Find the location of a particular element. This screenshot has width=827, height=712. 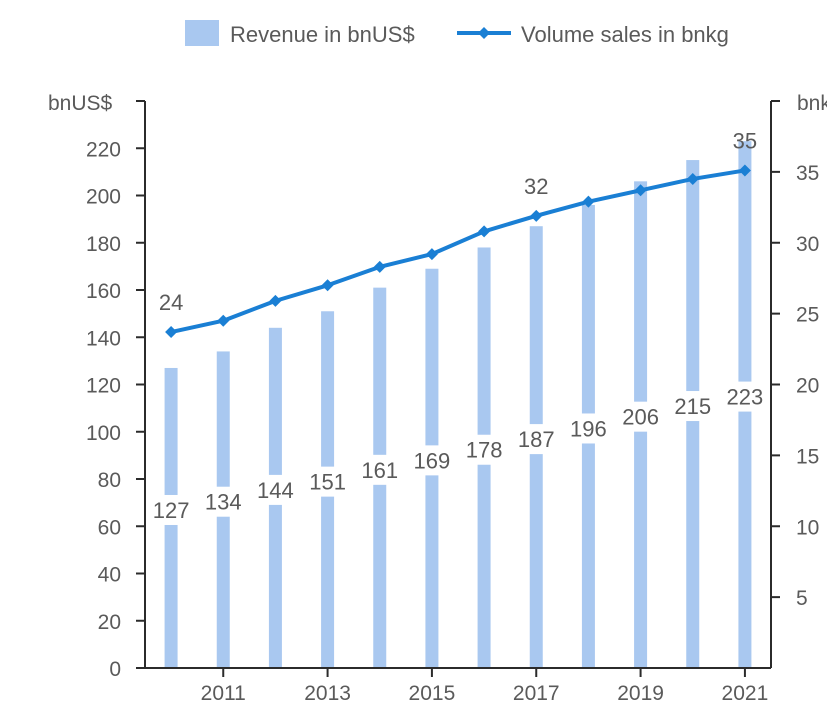

volume-point-label: 32 is located at coordinates (536, 186).